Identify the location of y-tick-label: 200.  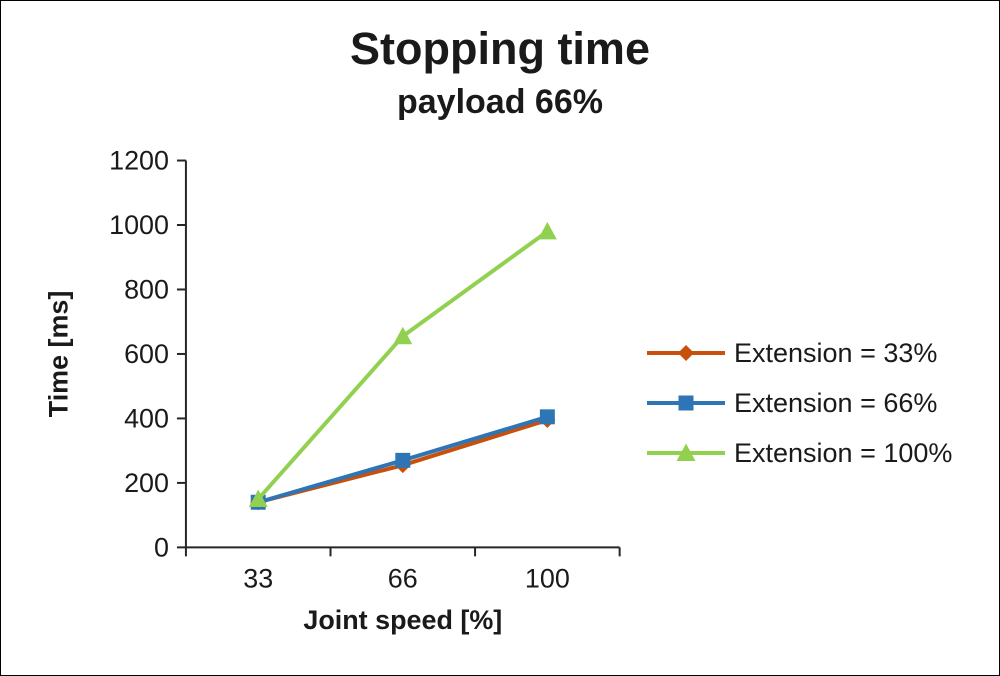
(146, 483).